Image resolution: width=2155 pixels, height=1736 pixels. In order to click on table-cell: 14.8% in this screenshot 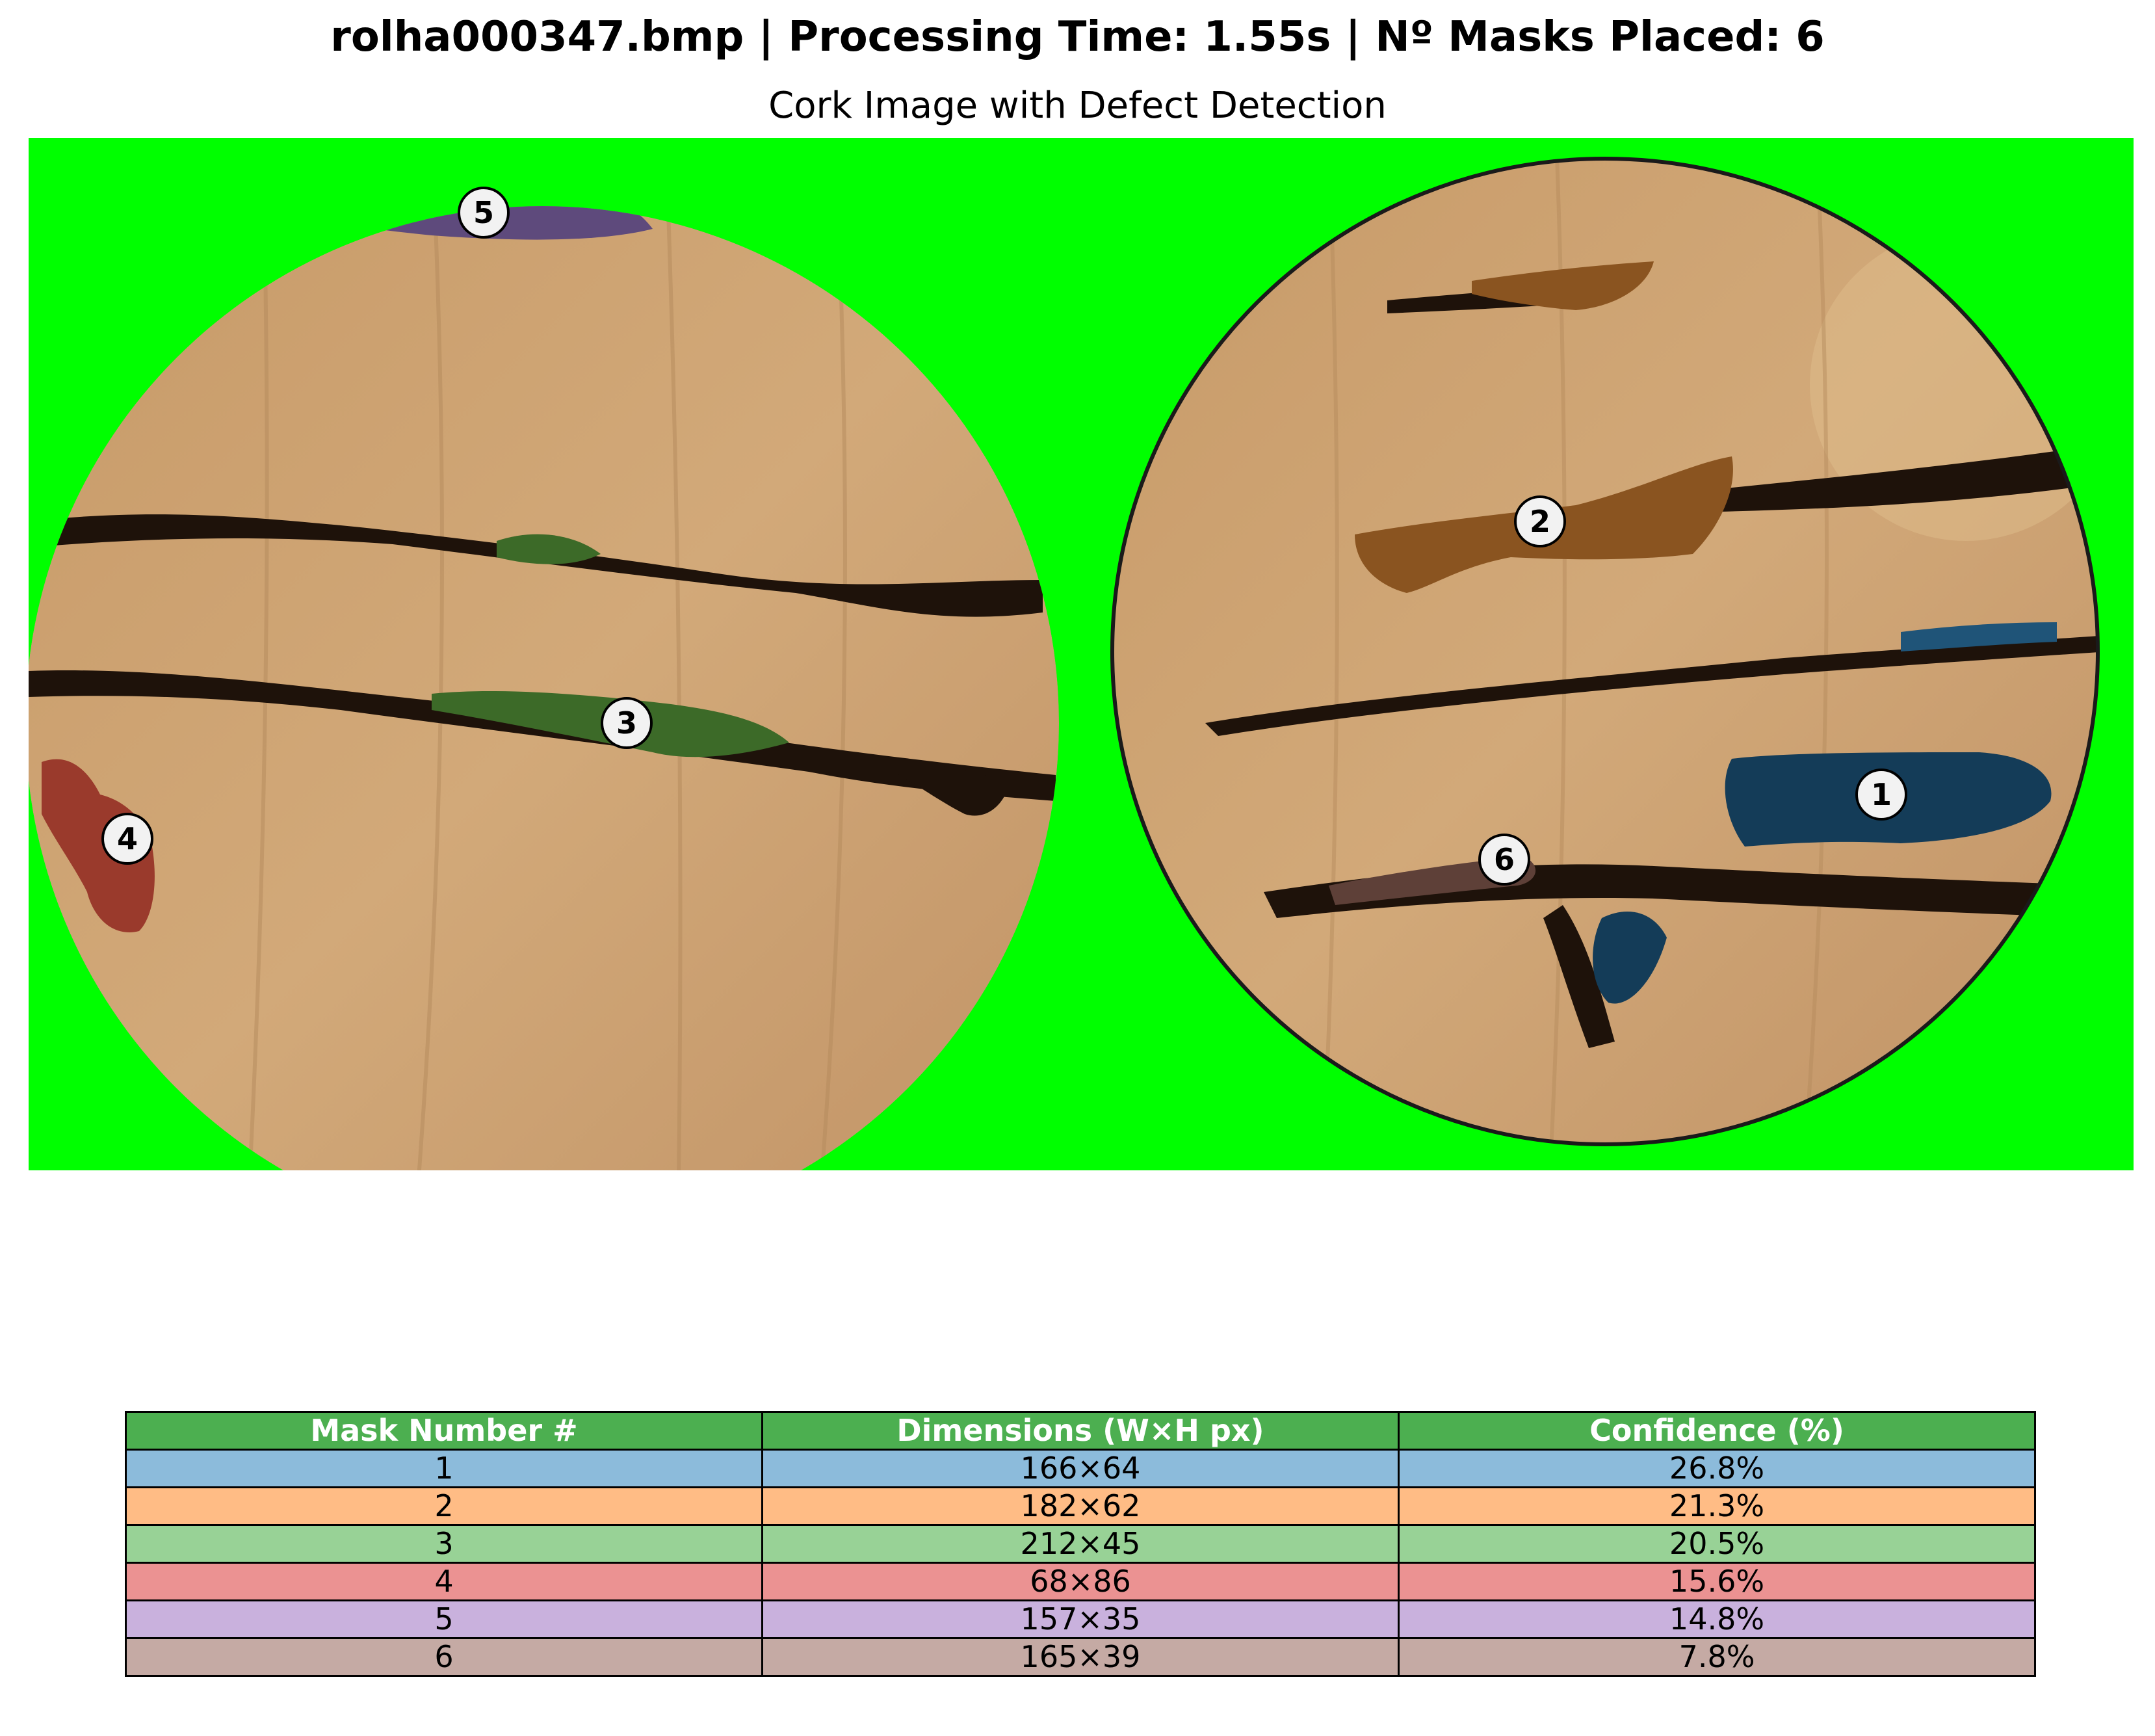, I will do `click(1717, 1619)`.